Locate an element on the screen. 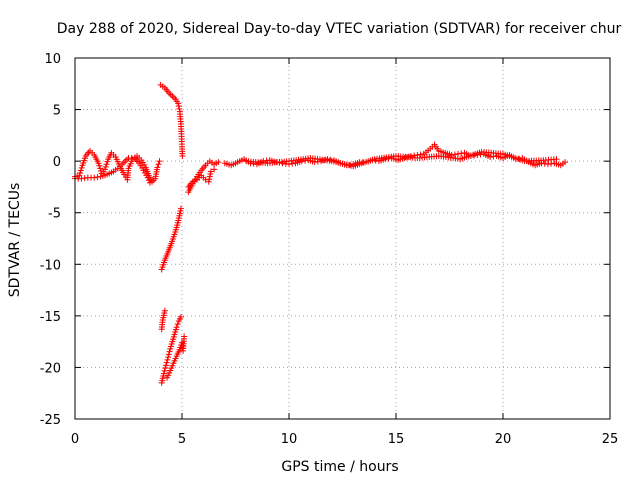  y-tick-label: 0 is located at coordinates (57, 162).